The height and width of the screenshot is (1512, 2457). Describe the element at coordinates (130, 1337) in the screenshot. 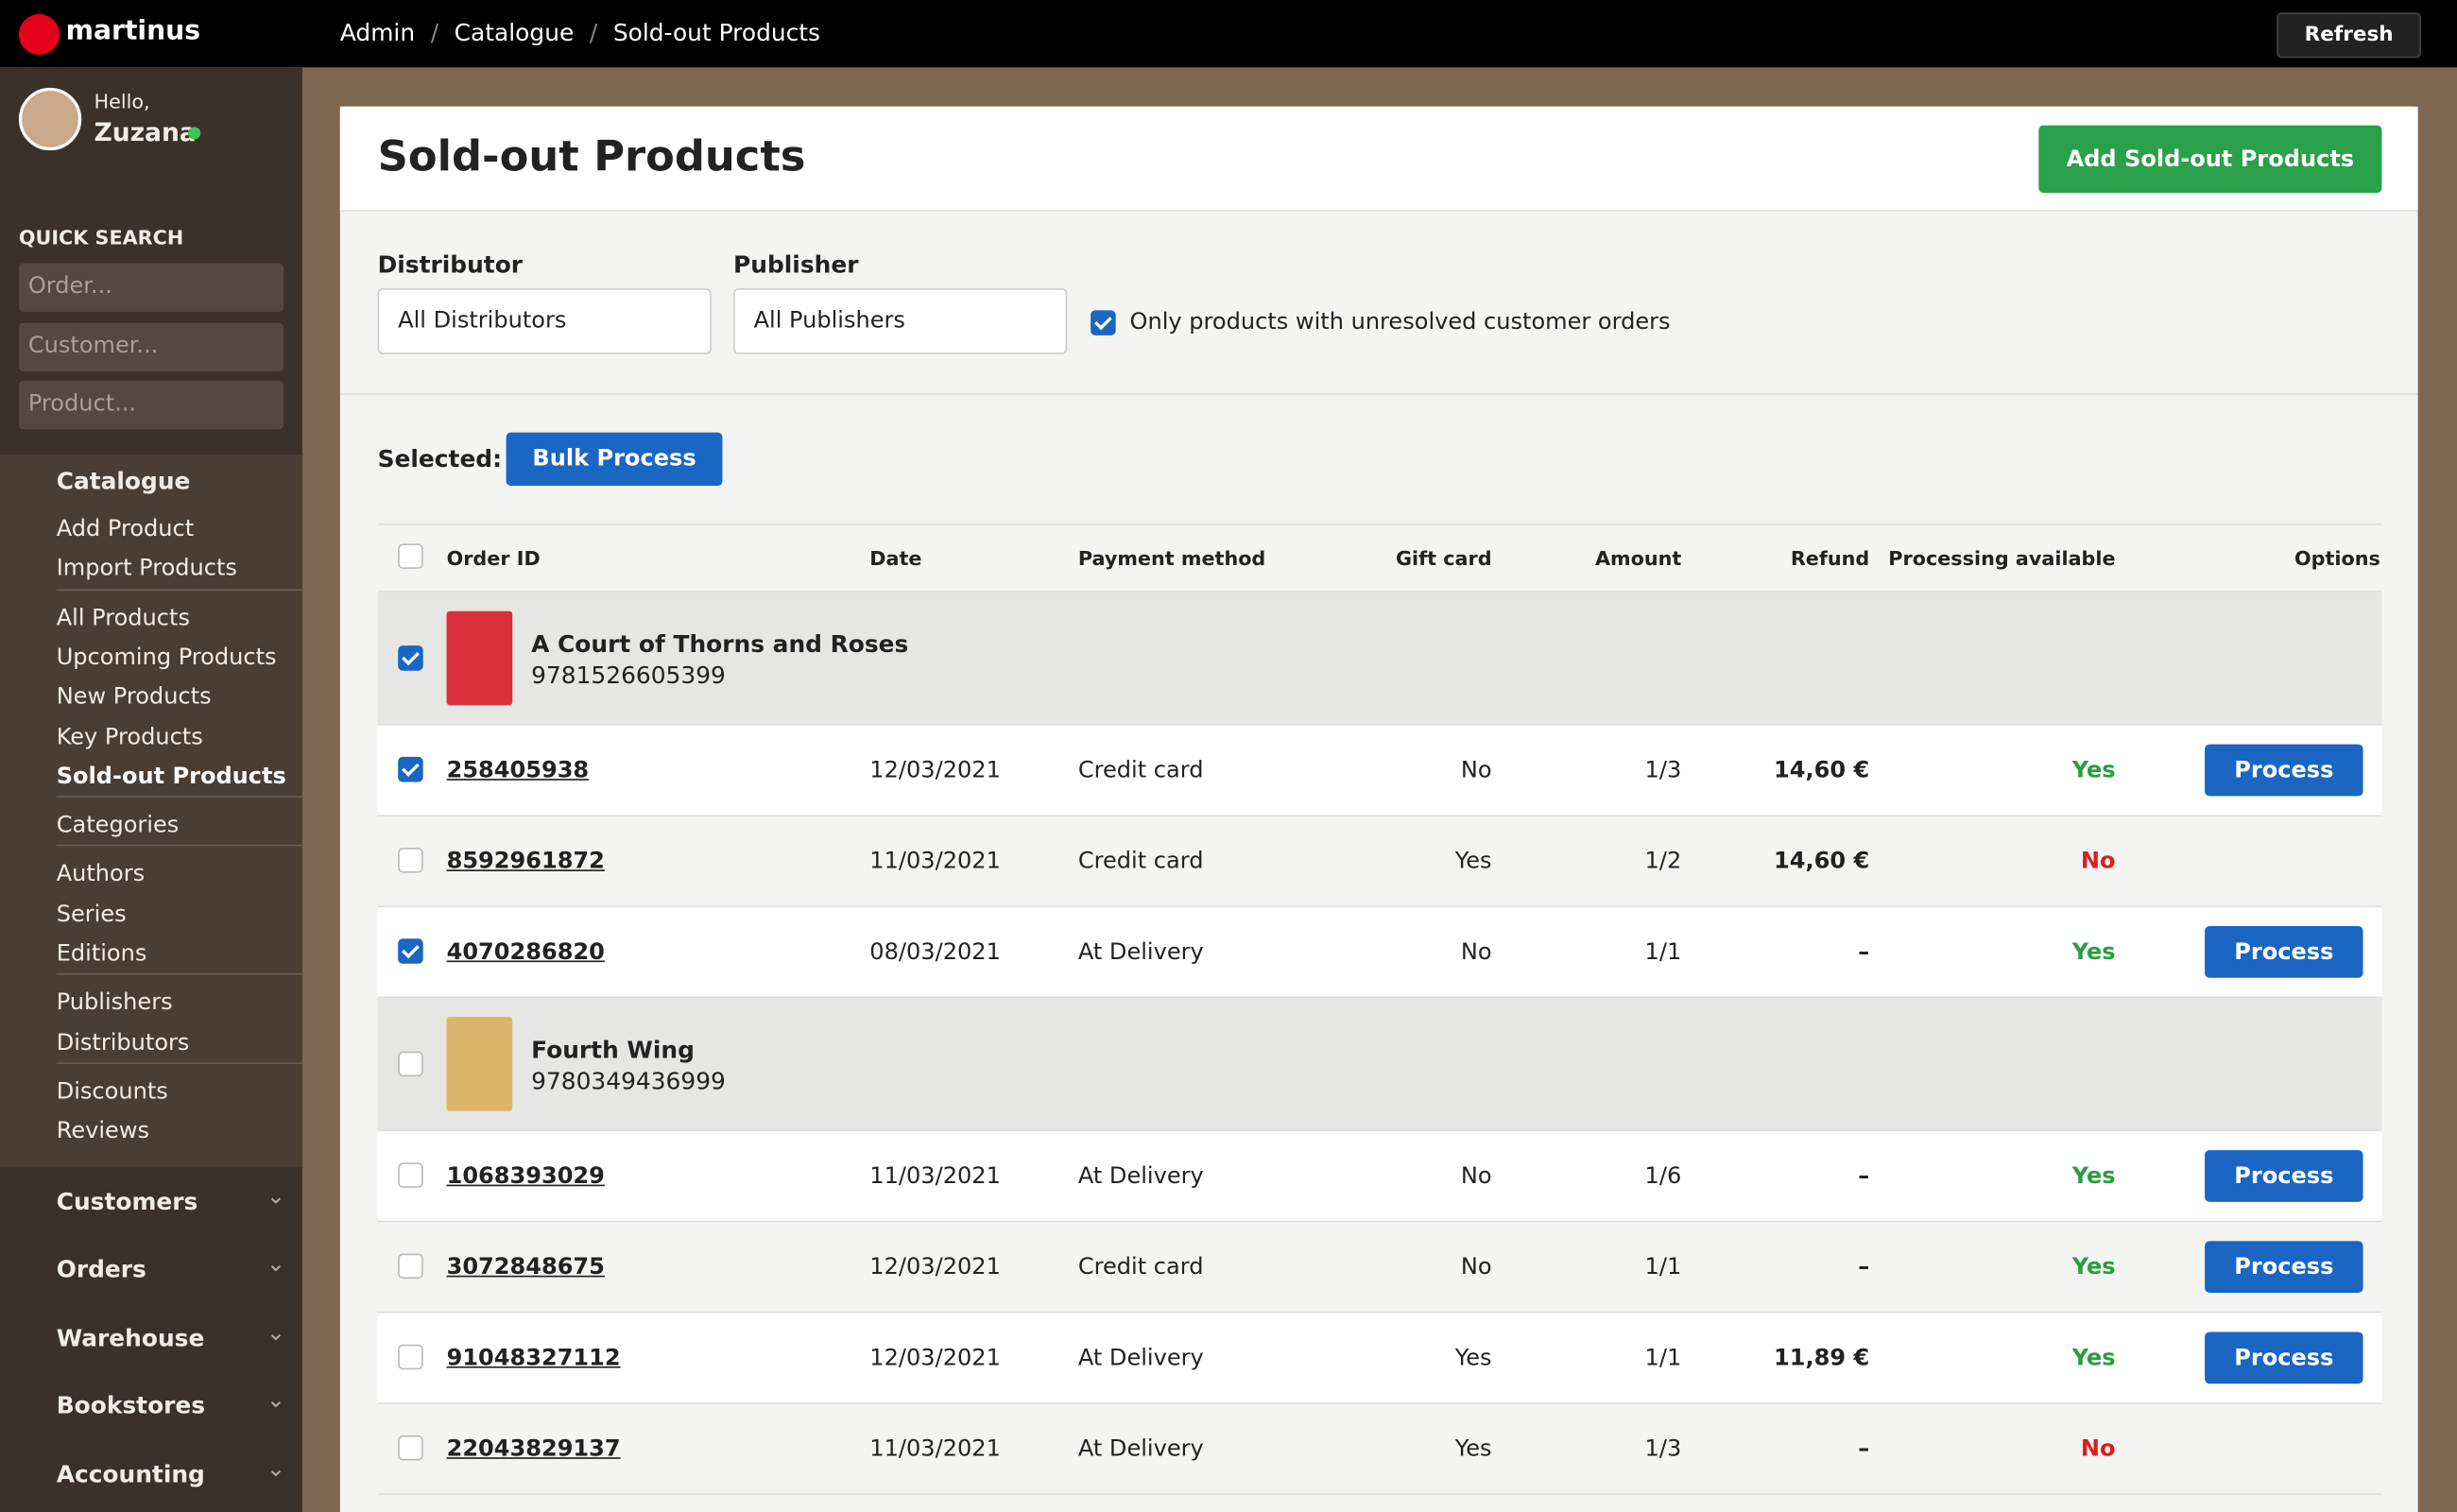

I see `nav-section-title: Warehouse` at that location.